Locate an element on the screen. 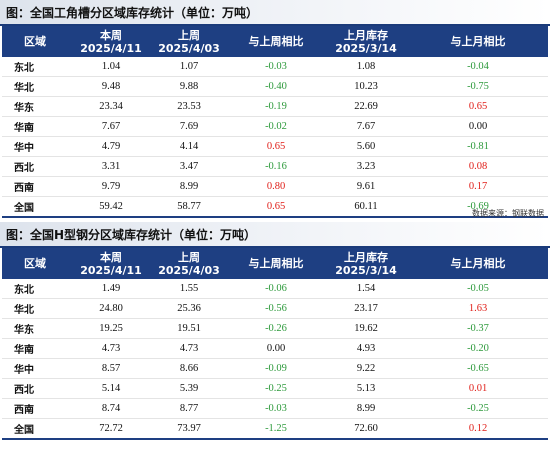 The image size is (550, 472). table-row: 西北 5.14 5.39 -0.25 5.13 0.01 is located at coordinates (275, 388).